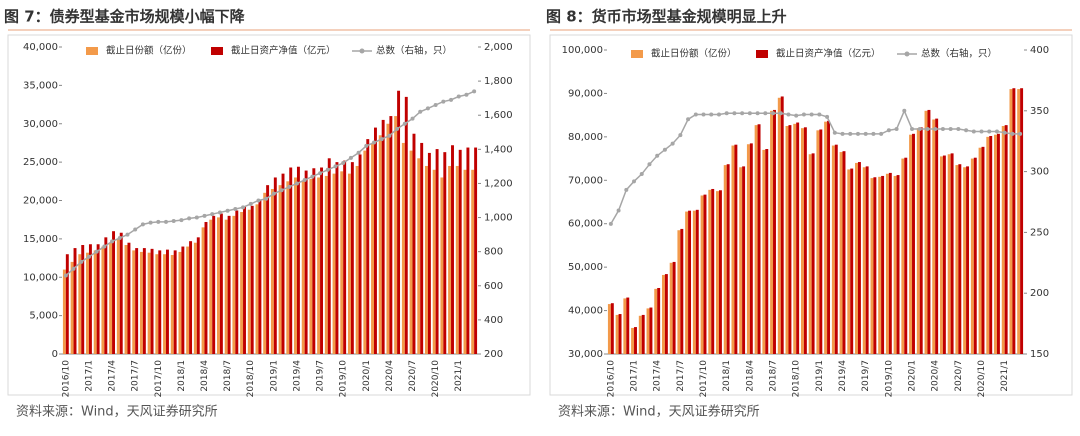 The width and height of the screenshot is (1080, 436). Describe the element at coordinates (182, 376) in the screenshot. I see `x-tick-label: 2018/1` at that location.